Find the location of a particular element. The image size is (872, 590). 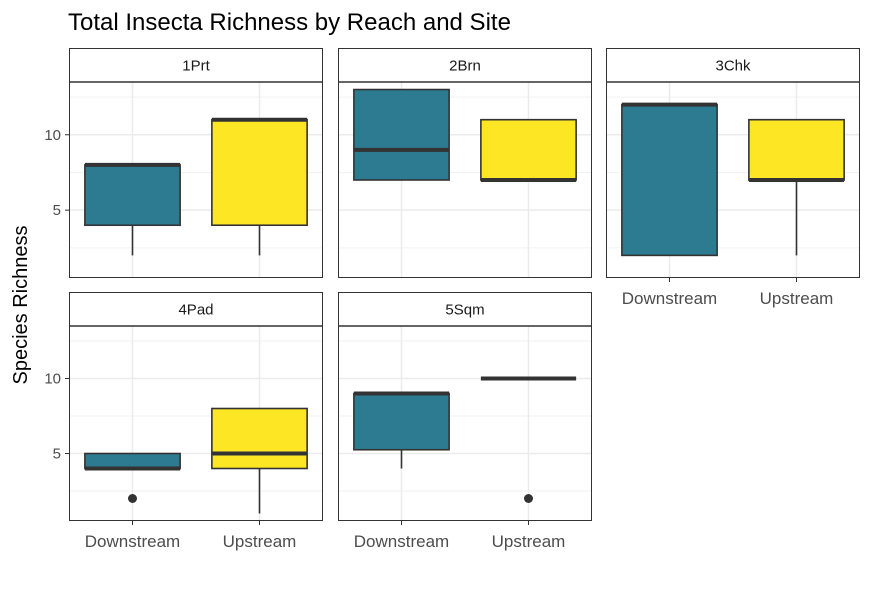

box-4Pad-upstream is located at coordinates (259, 460).